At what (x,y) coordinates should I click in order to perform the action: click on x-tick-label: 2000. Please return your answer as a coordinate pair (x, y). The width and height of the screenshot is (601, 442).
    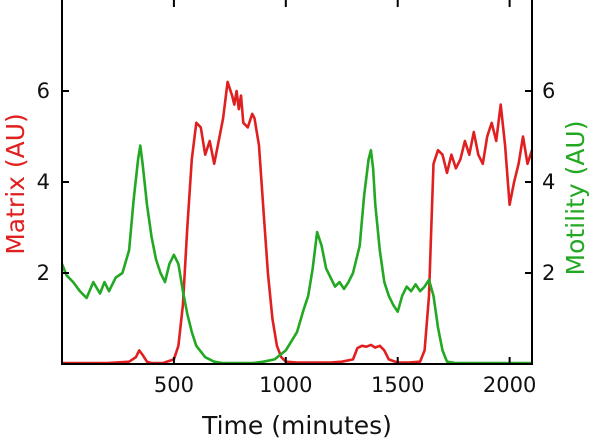
    Looking at the image, I should click on (509, 385).